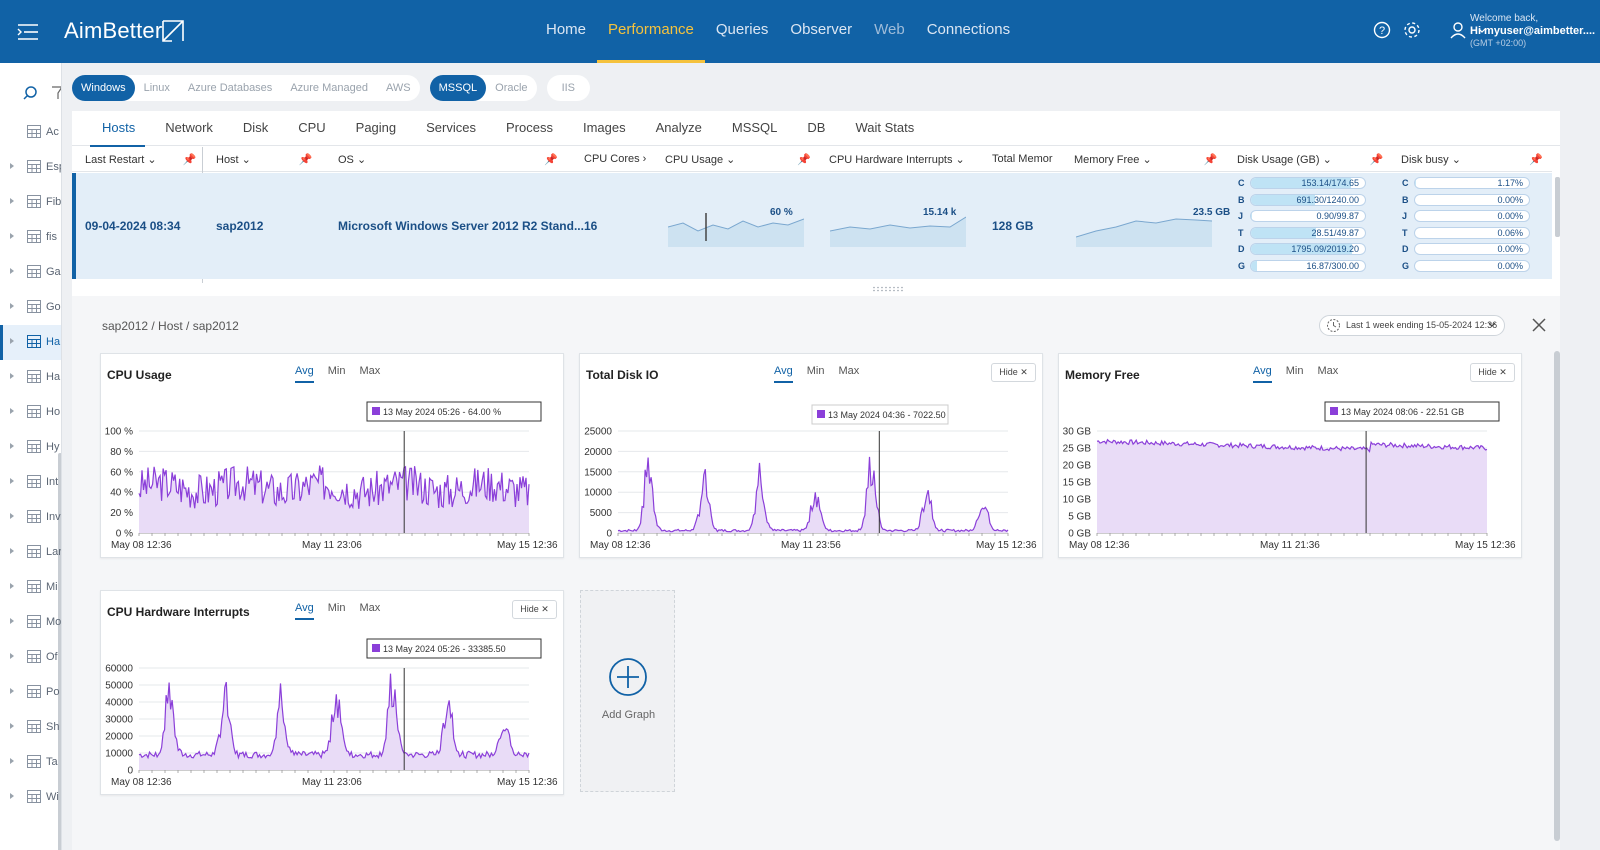 This screenshot has height=850, width=1600. I want to click on tab-disk: Disk, so click(255, 127).